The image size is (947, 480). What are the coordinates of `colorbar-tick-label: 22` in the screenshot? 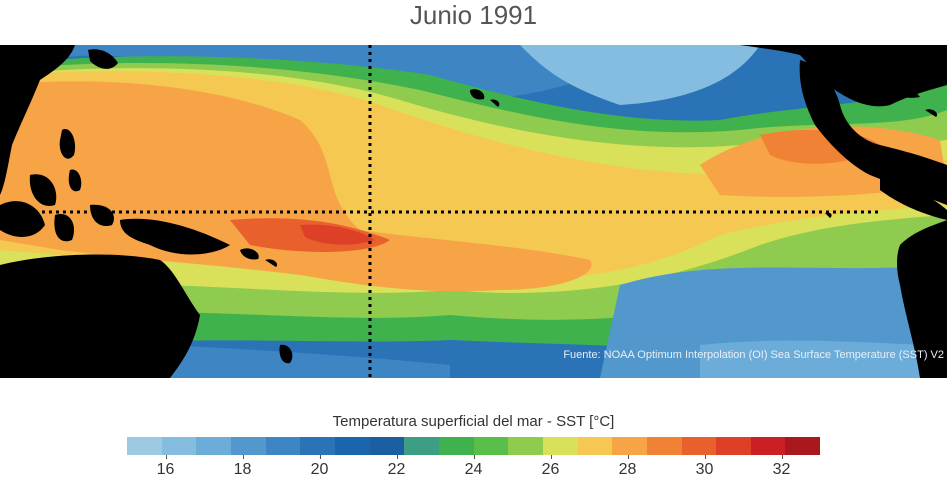 It's located at (396, 469).